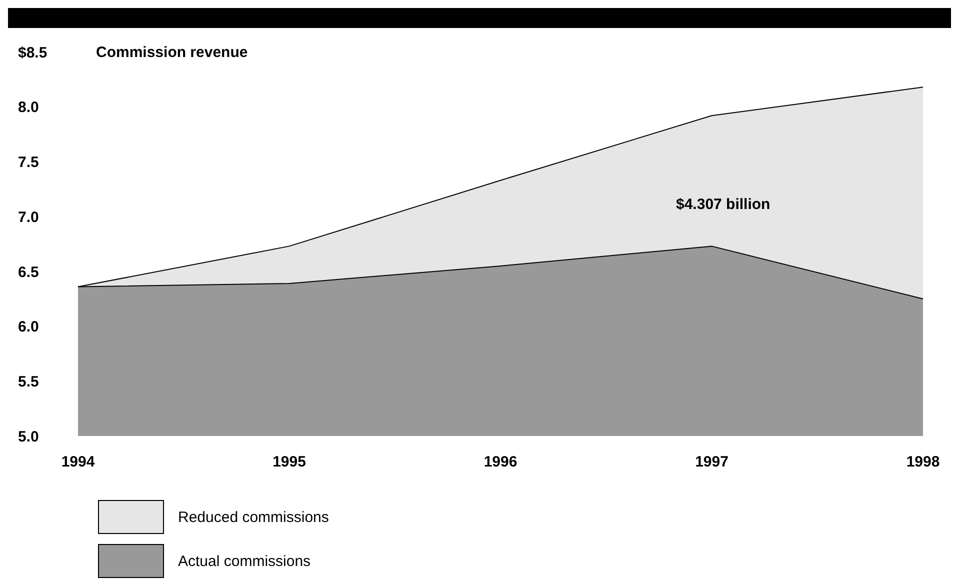 Image resolution: width=959 pixels, height=586 pixels. Describe the element at coordinates (28, 327) in the screenshot. I see `y-tick-label: 6.0` at that location.